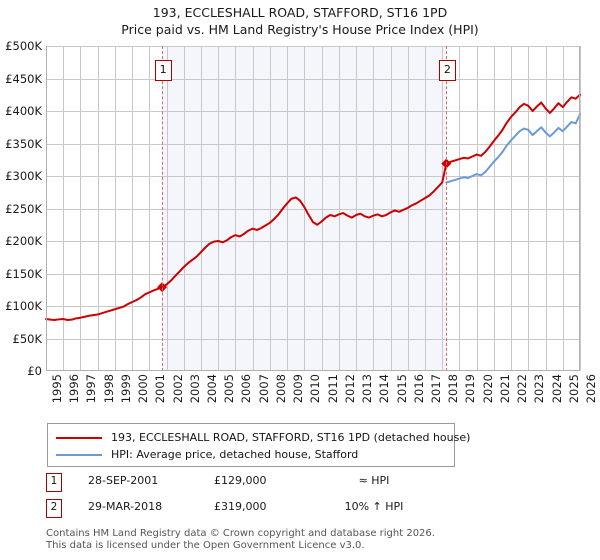  Describe the element at coordinates (229, 389) in the screenshot. I see `x-axis-tick-label: 2005` at that location.